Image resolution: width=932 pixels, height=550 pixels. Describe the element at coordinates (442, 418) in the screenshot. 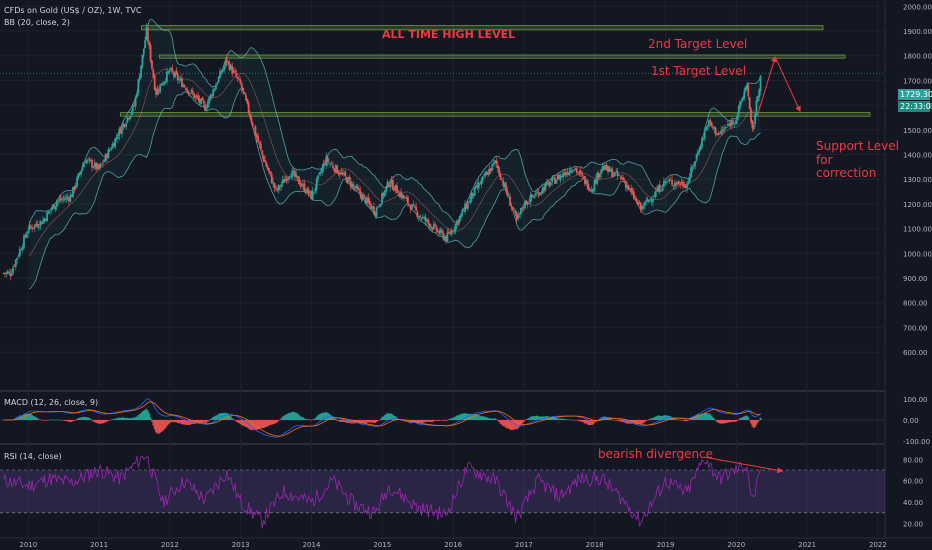

I see `macd-pane` at that location.